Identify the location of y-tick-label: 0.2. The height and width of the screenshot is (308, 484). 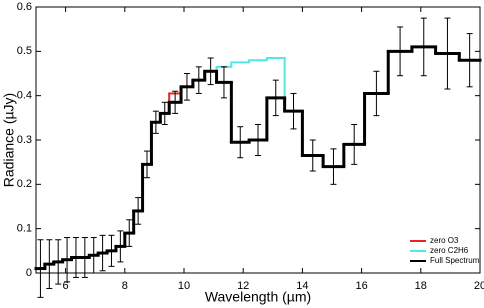
(24, 184).